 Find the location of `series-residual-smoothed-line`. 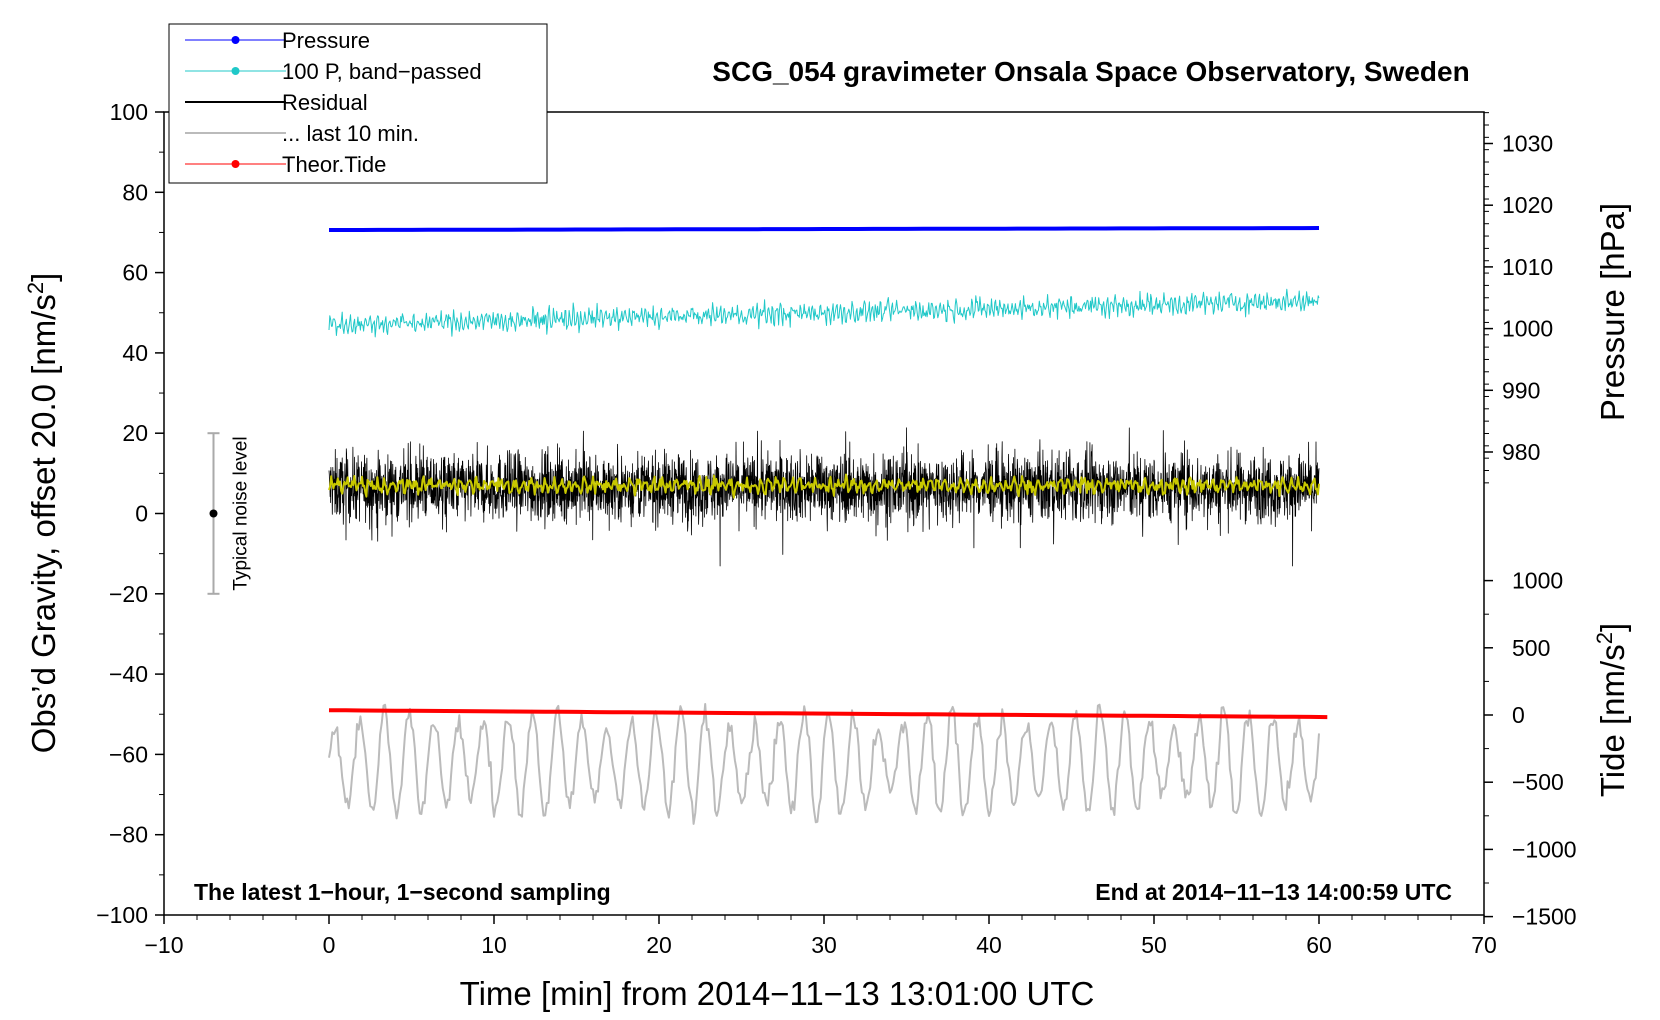

series-residual-smoothed-line is located at coordinates (824, 486).